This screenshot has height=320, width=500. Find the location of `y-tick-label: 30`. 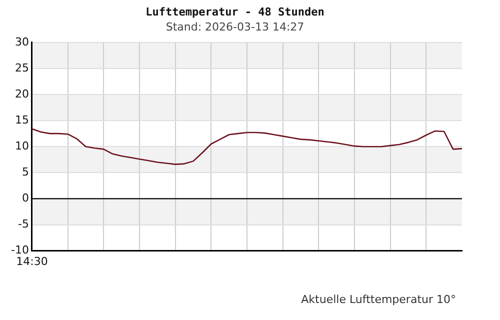

y-tick-label: 30 is located at coordinates (21, 41).